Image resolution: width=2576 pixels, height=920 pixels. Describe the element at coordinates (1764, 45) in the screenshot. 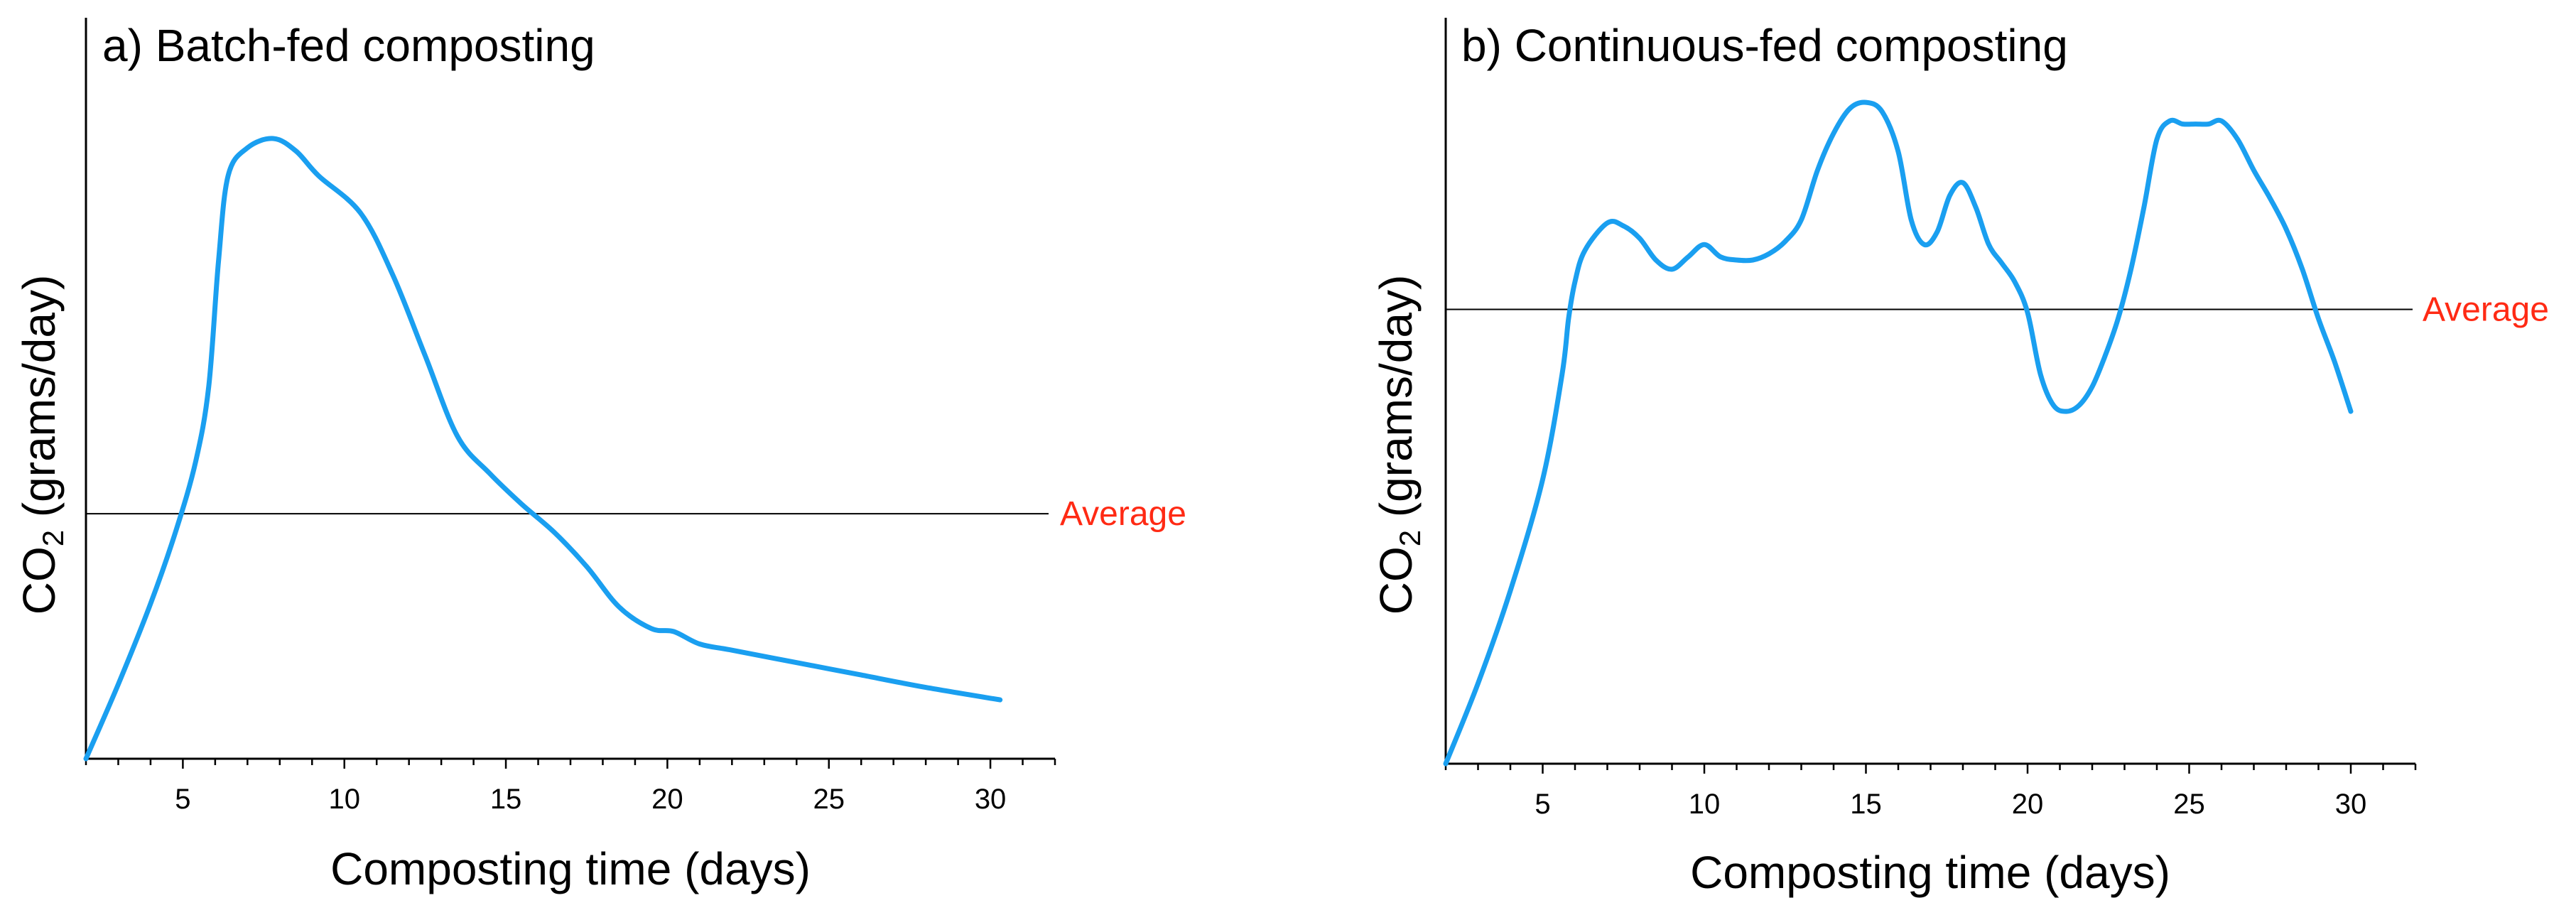

I see `chart-title: b) Continuous-fed composting` at that location.